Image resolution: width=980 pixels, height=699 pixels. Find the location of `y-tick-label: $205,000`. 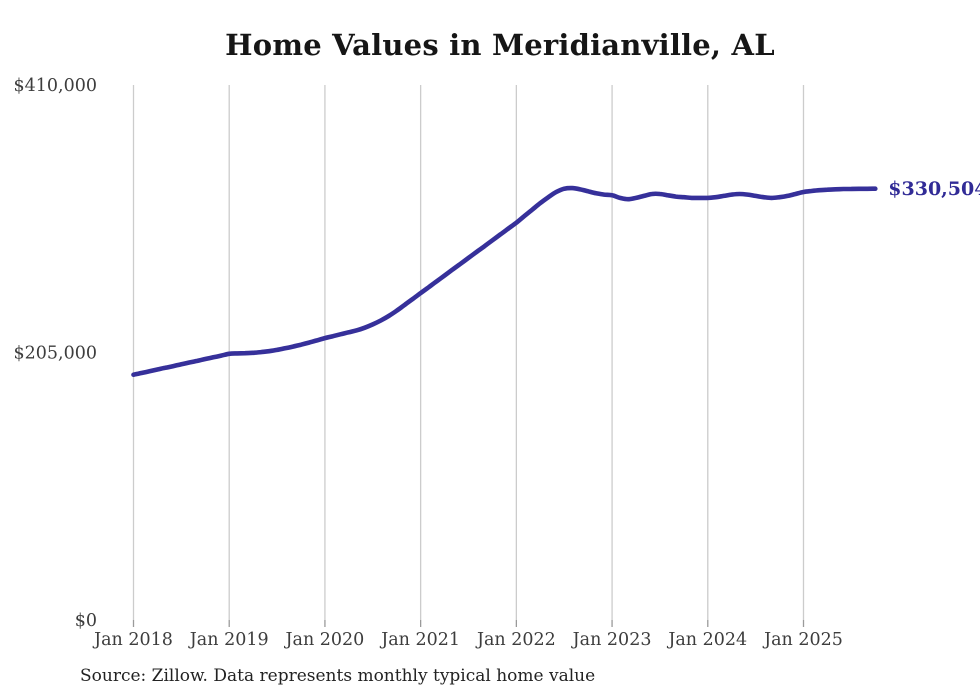

y-tick-label: $205,000 is located at coordinates (55, 354).